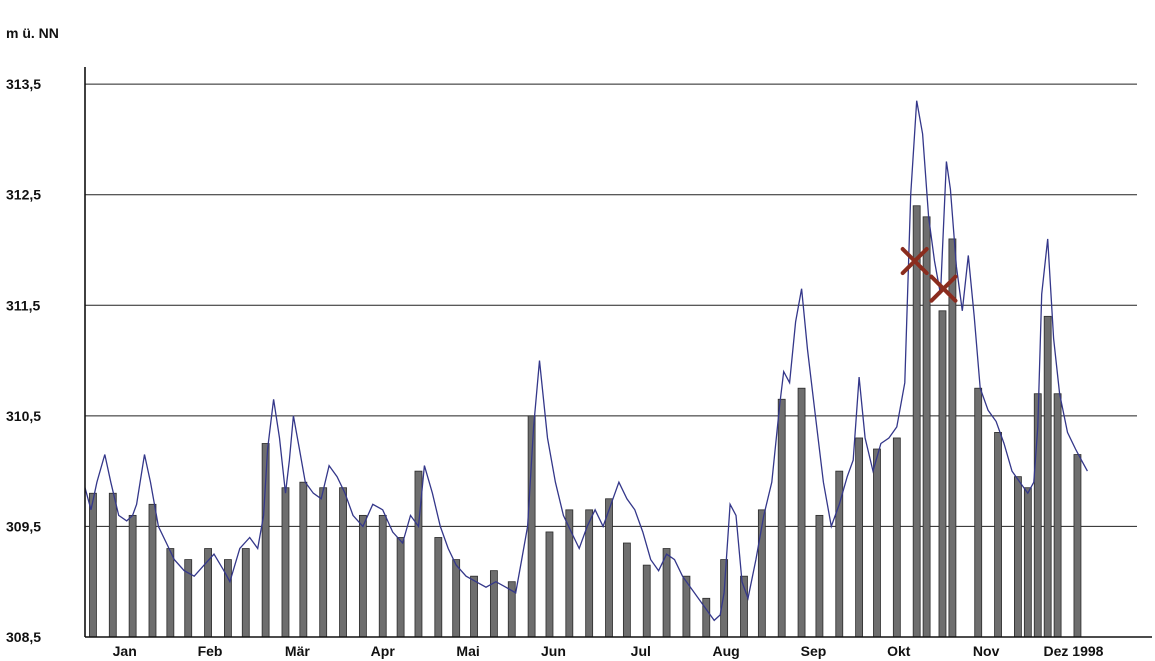 The height and width of the screenshot is (661, 1155). Describe the element at coordinates (467, 651) in the screenshot. I see `month-label: Mai` at that location.